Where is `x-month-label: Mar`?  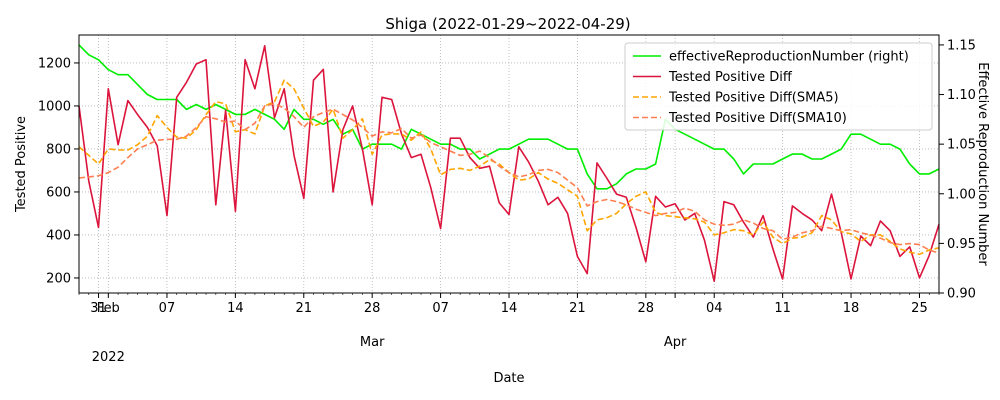
x-month-label: Mar is located at coordinates (372, 342).